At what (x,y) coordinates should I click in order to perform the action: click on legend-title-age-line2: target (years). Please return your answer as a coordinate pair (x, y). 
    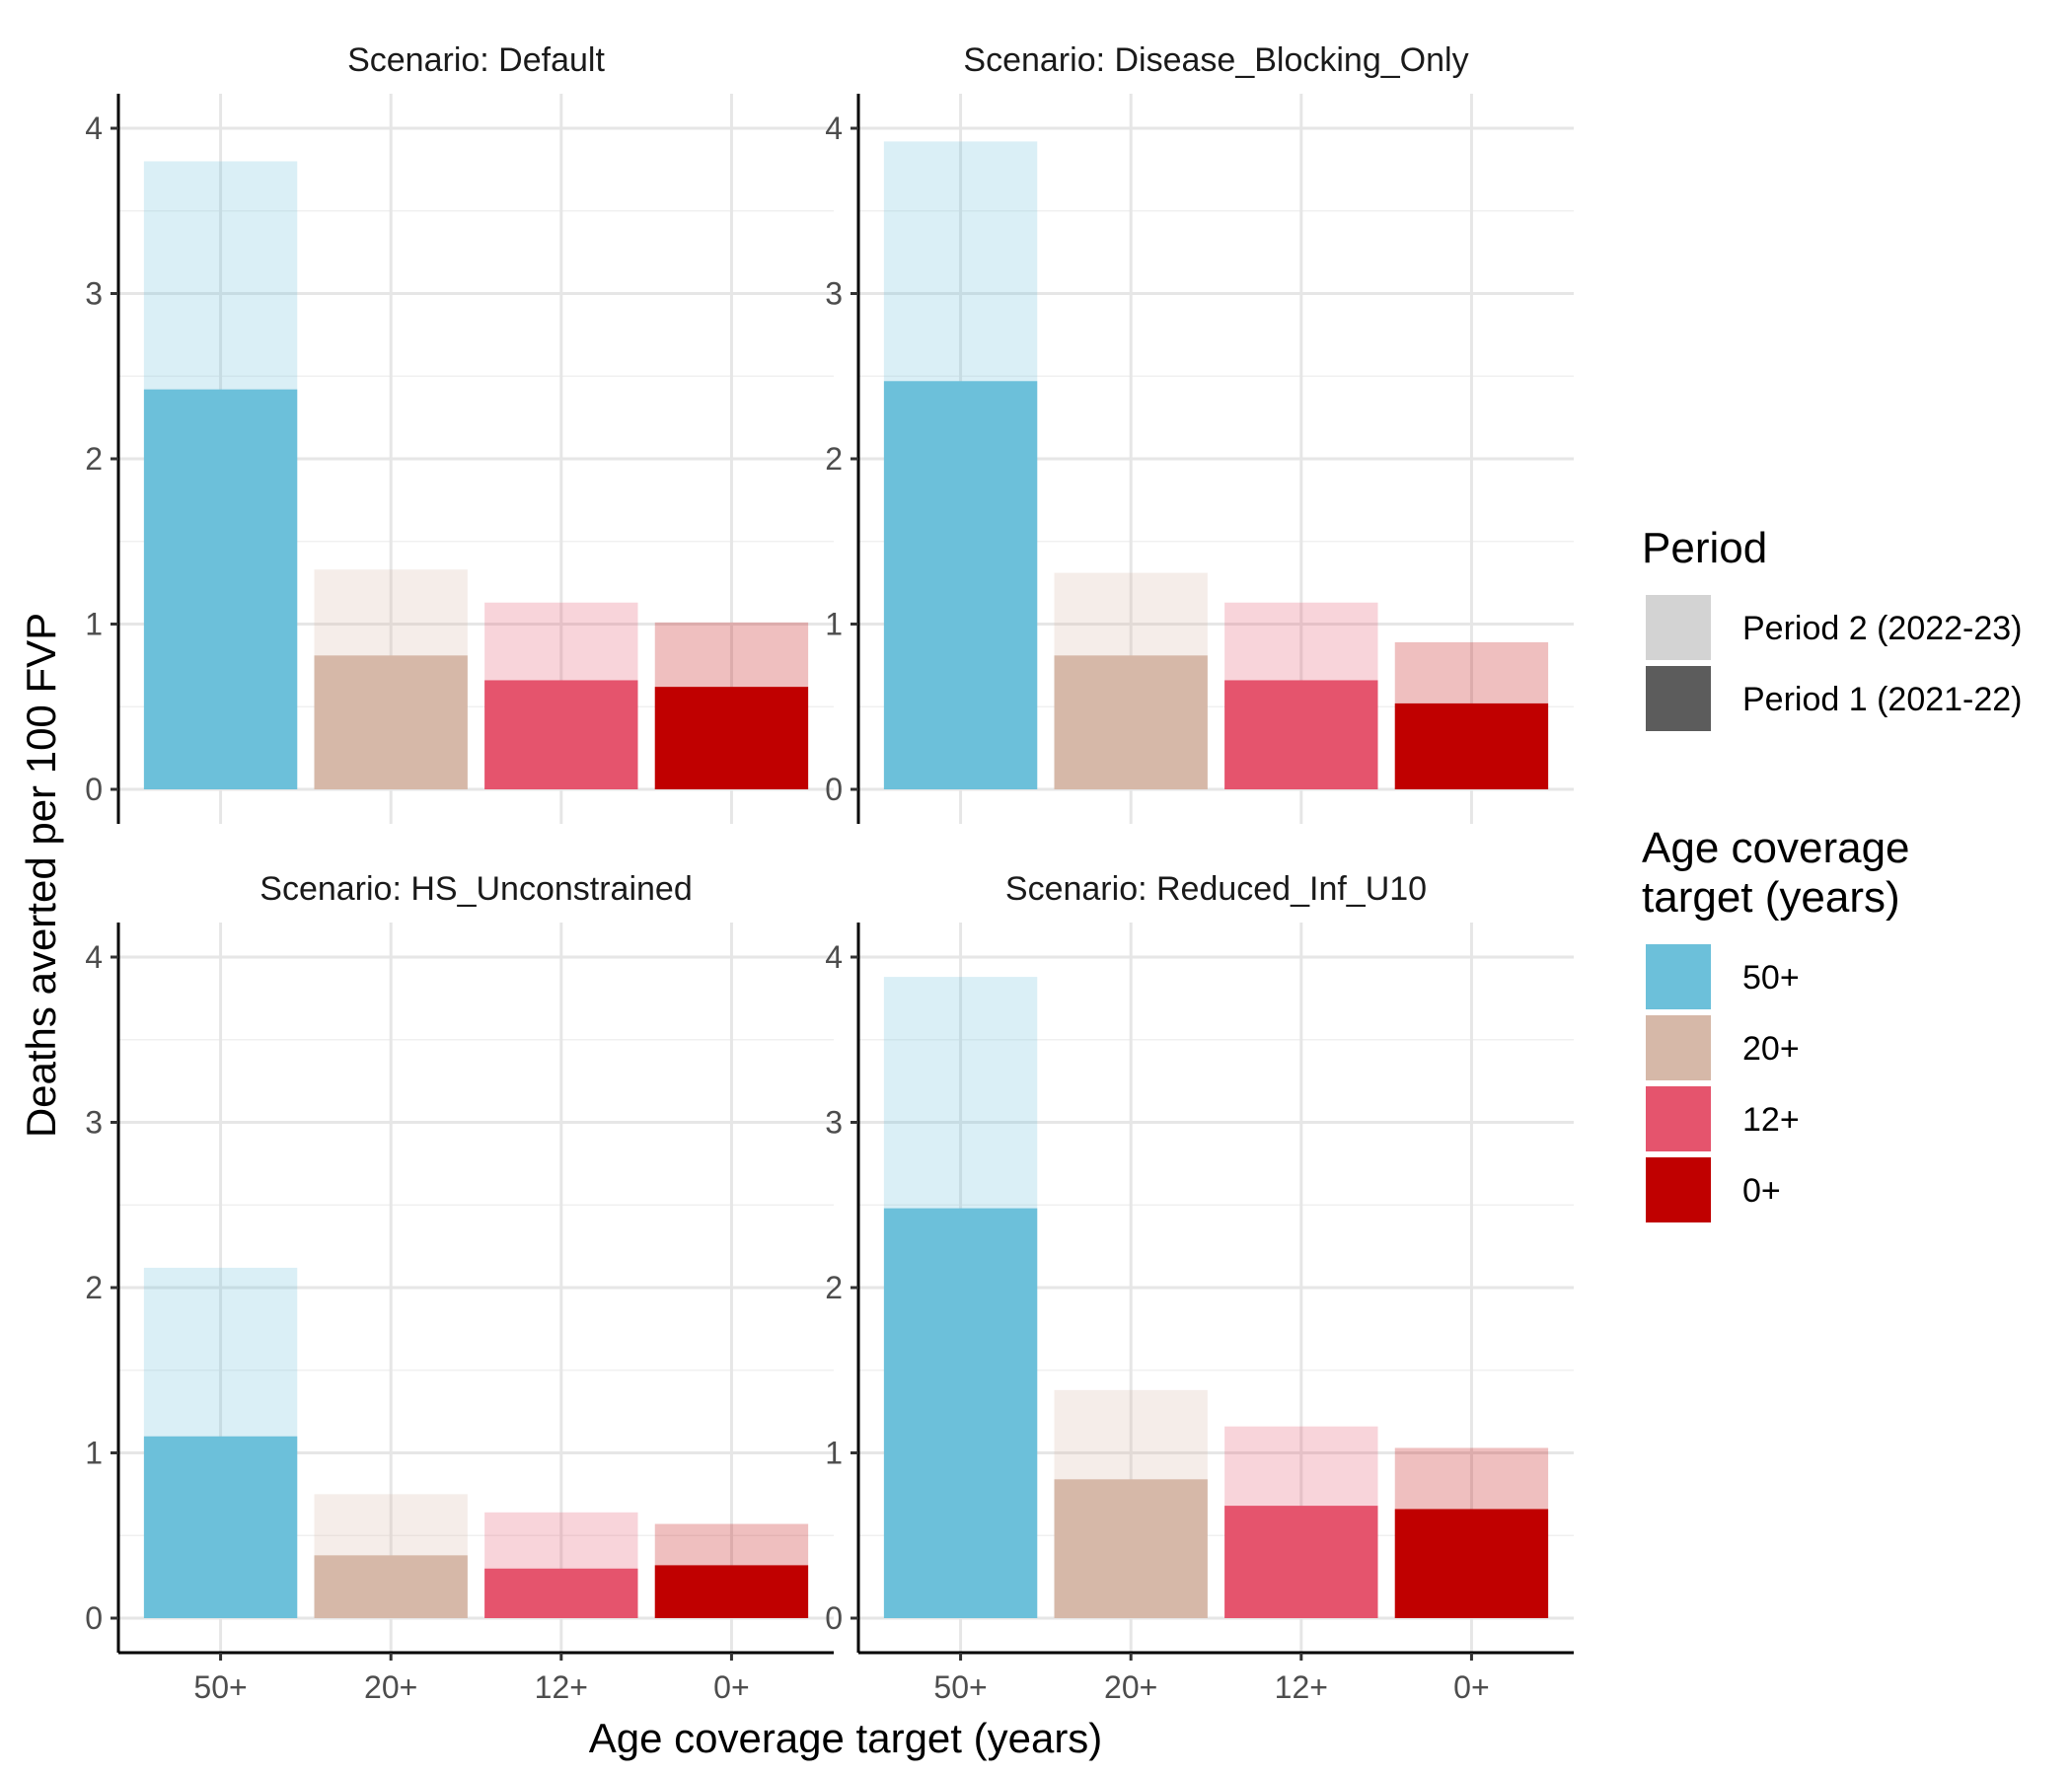
    Looking at the image, I should click on (1771, 898).